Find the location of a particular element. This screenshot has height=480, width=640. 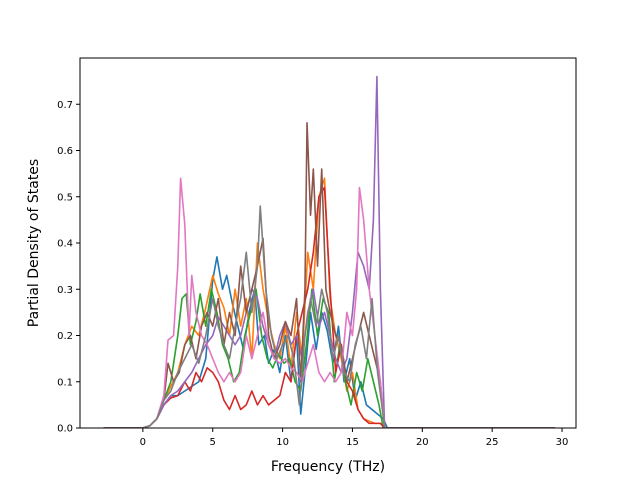

y-tick-label: 0.7 is located at coordinates (65, 105).